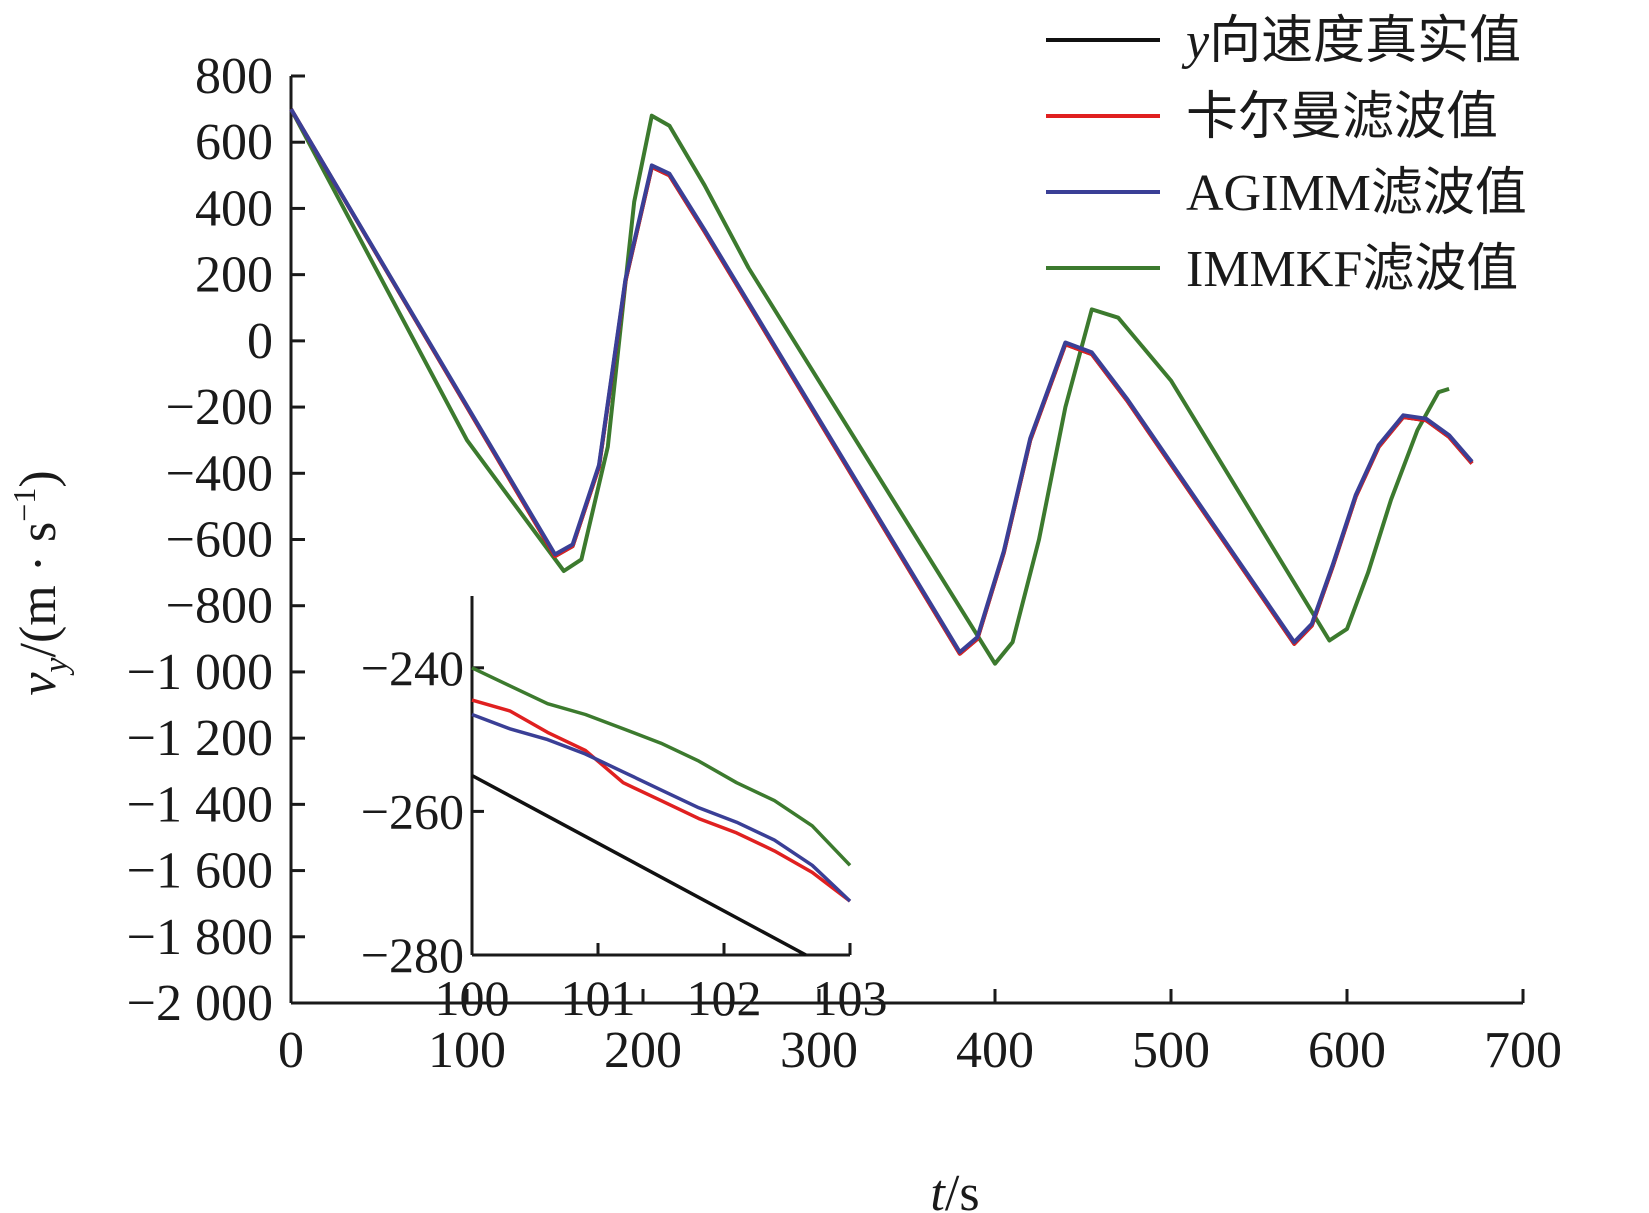  What do you see at coordinates (260, 341) in the screenshot?
I see `y-tick-label: 0` at bounding box center [260, 341].